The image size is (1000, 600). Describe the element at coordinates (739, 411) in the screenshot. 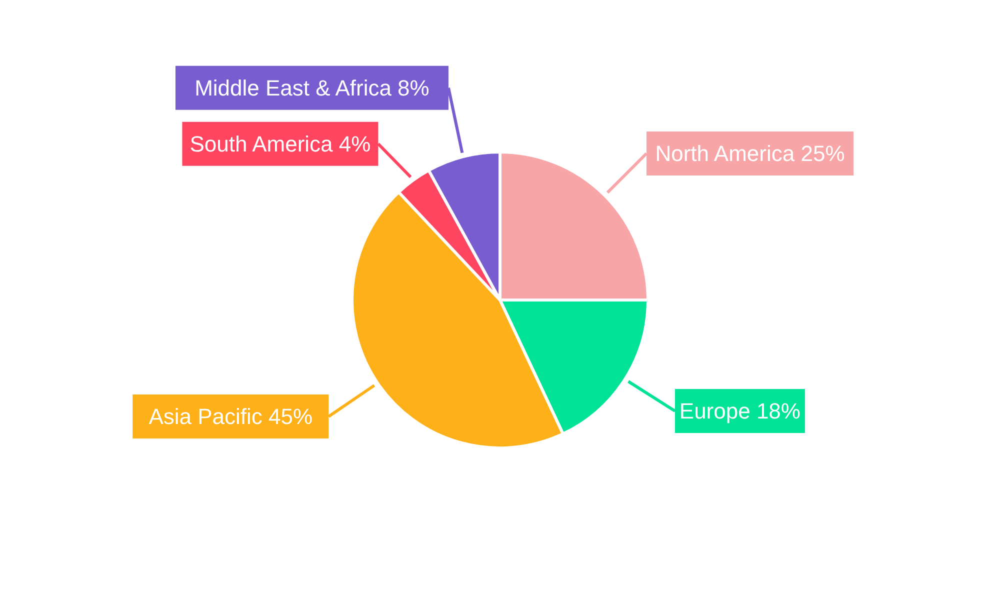

I see `slice-label: Europe 18%` at that location.